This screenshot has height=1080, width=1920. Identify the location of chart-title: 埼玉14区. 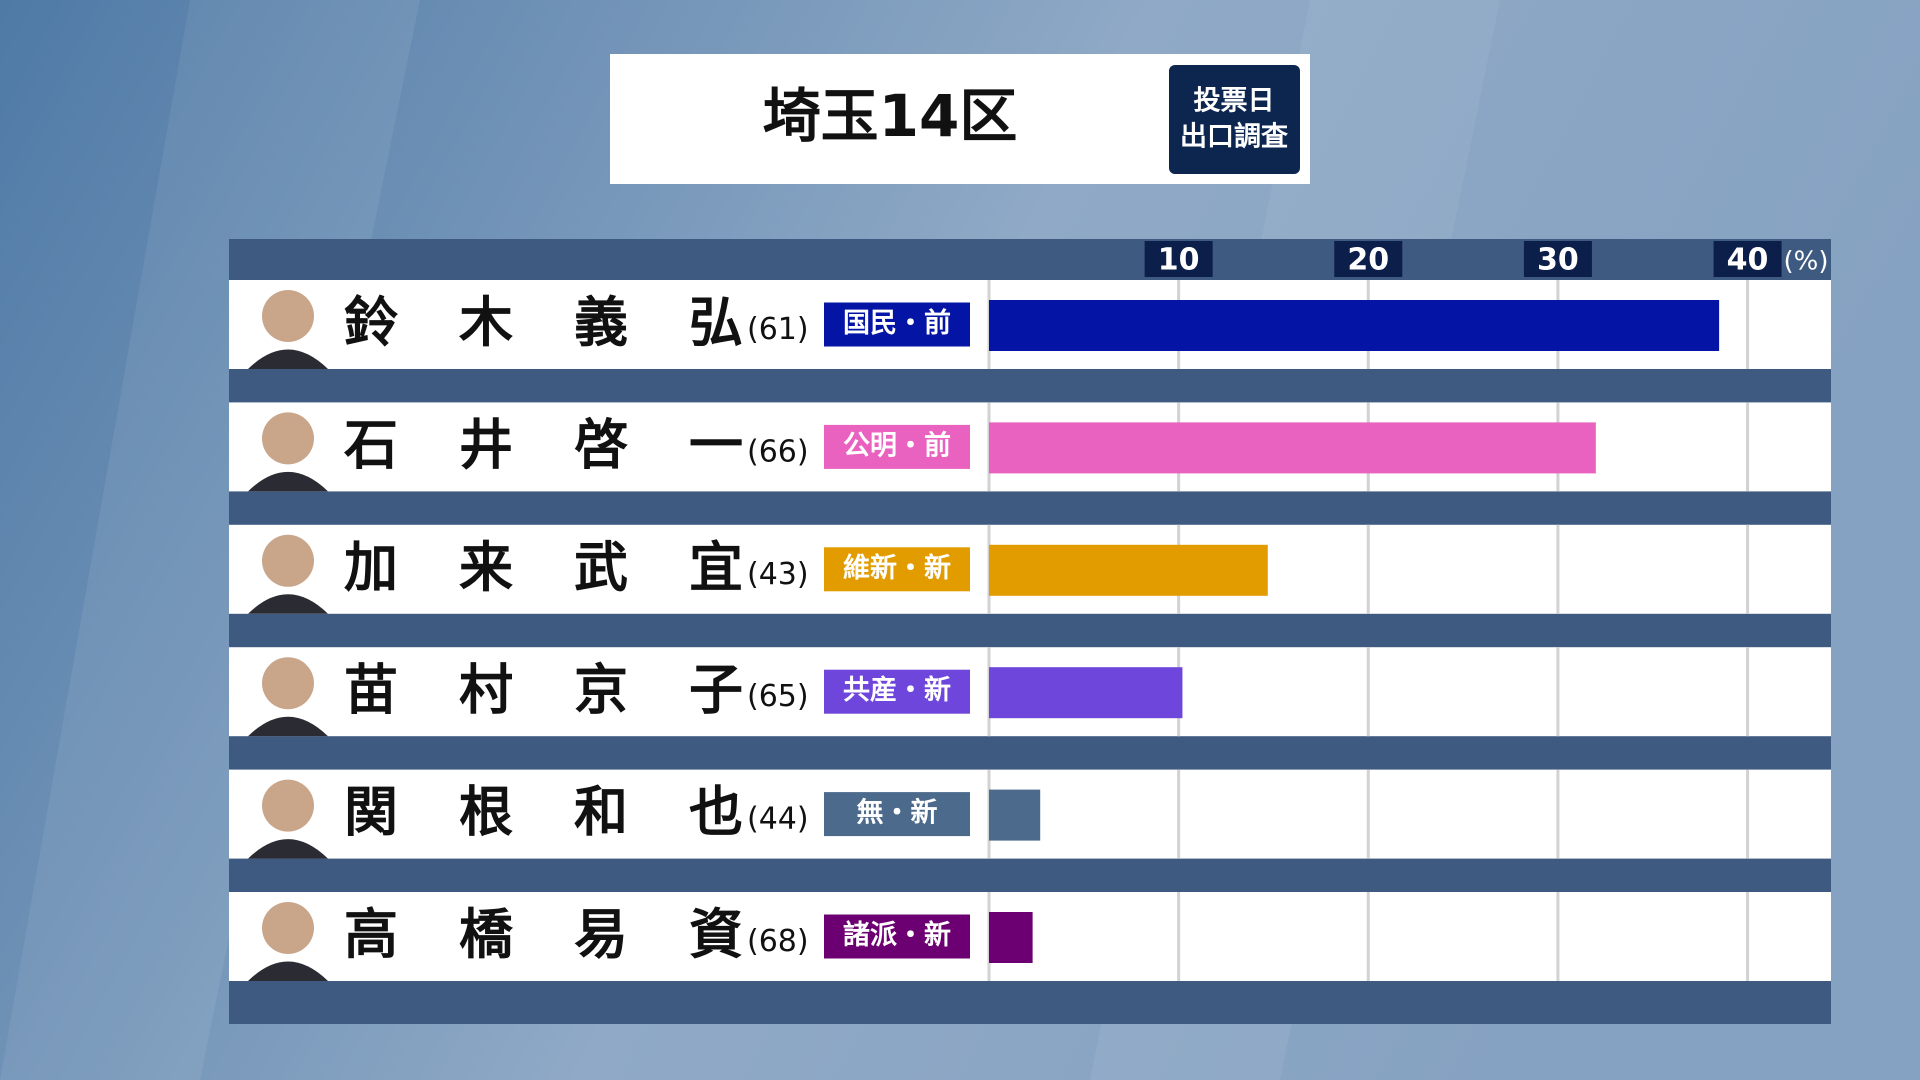
(890, 116).